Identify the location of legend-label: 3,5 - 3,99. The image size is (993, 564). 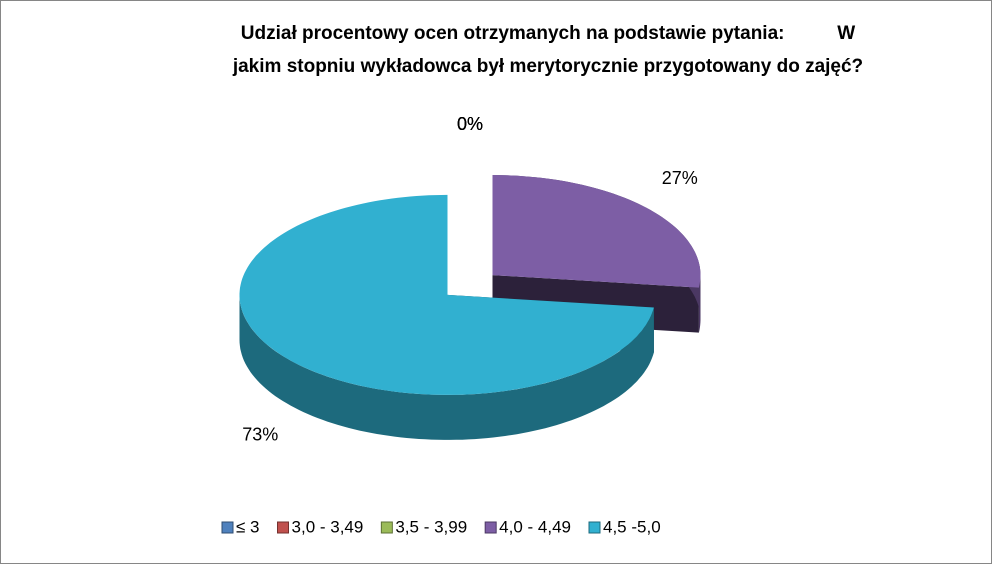
(431, 526).